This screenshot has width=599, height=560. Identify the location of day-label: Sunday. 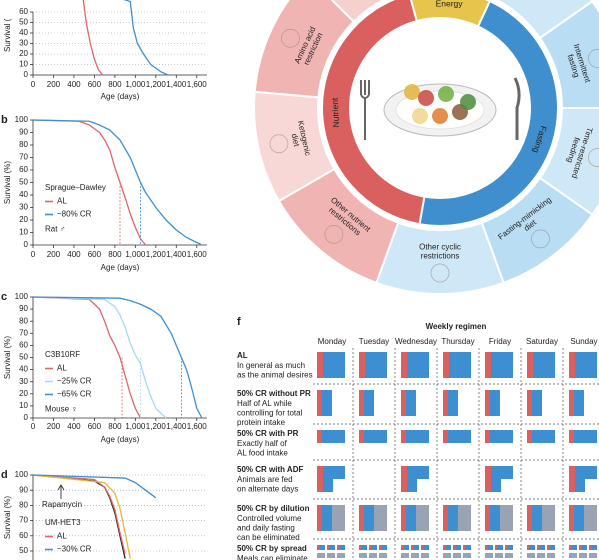
(583, 341).